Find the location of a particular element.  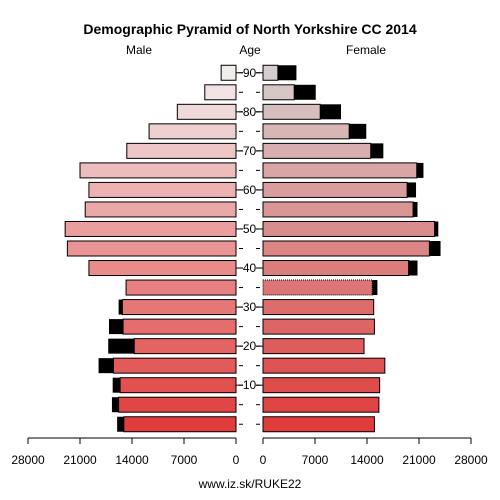

x-tick-label-left-28000: 28000 is located at coordinates (28, 460).